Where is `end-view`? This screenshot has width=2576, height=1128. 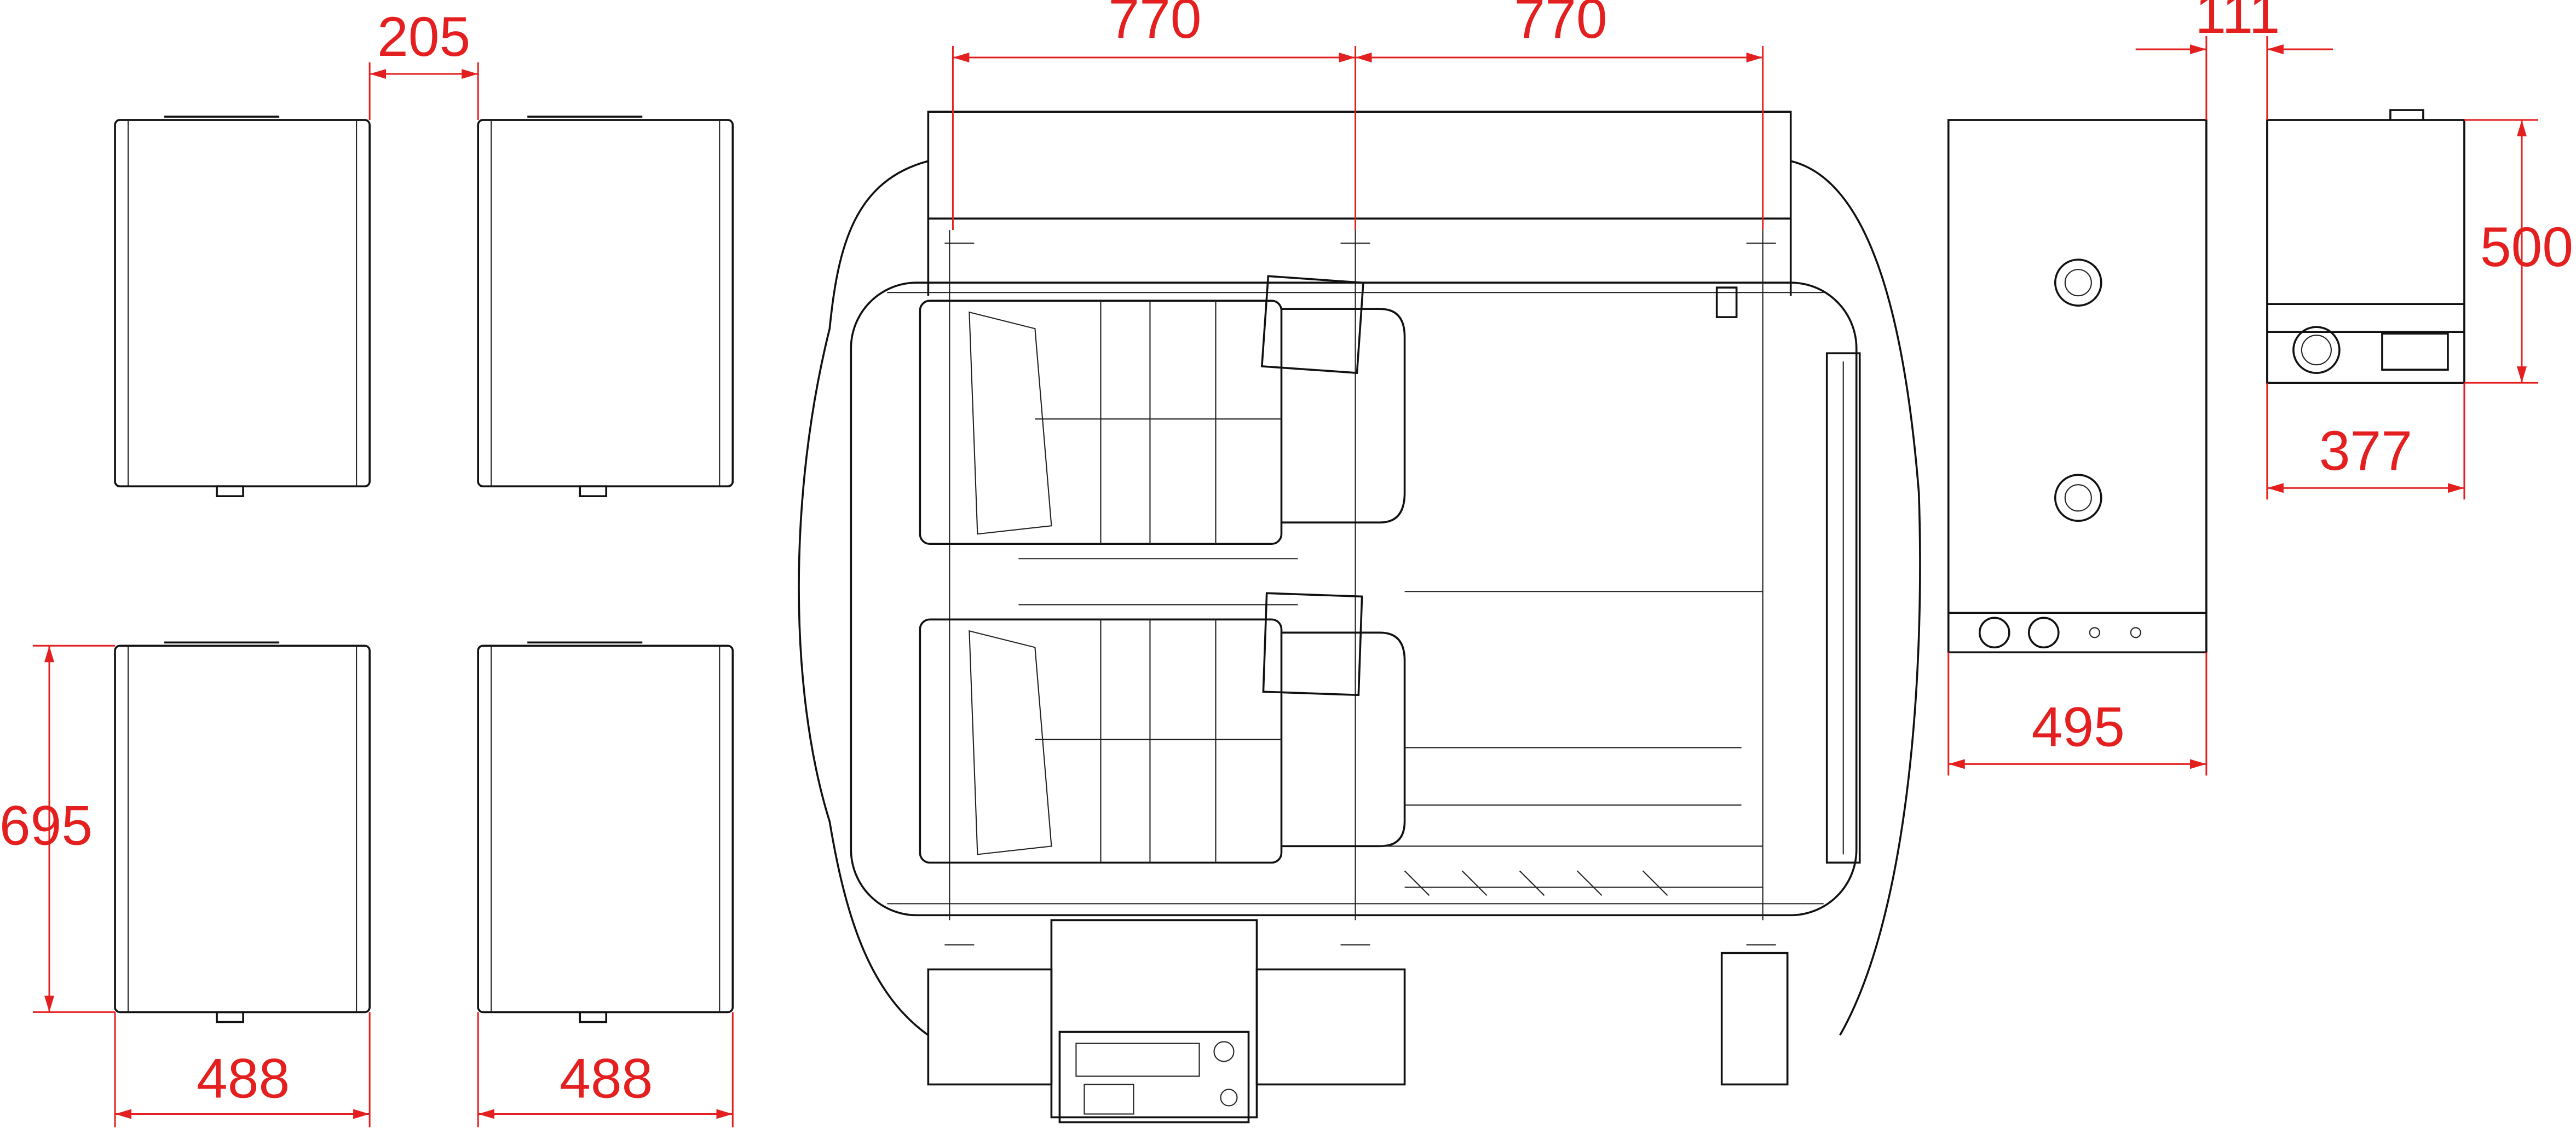
end-view is located at coordinates (2365, 246).